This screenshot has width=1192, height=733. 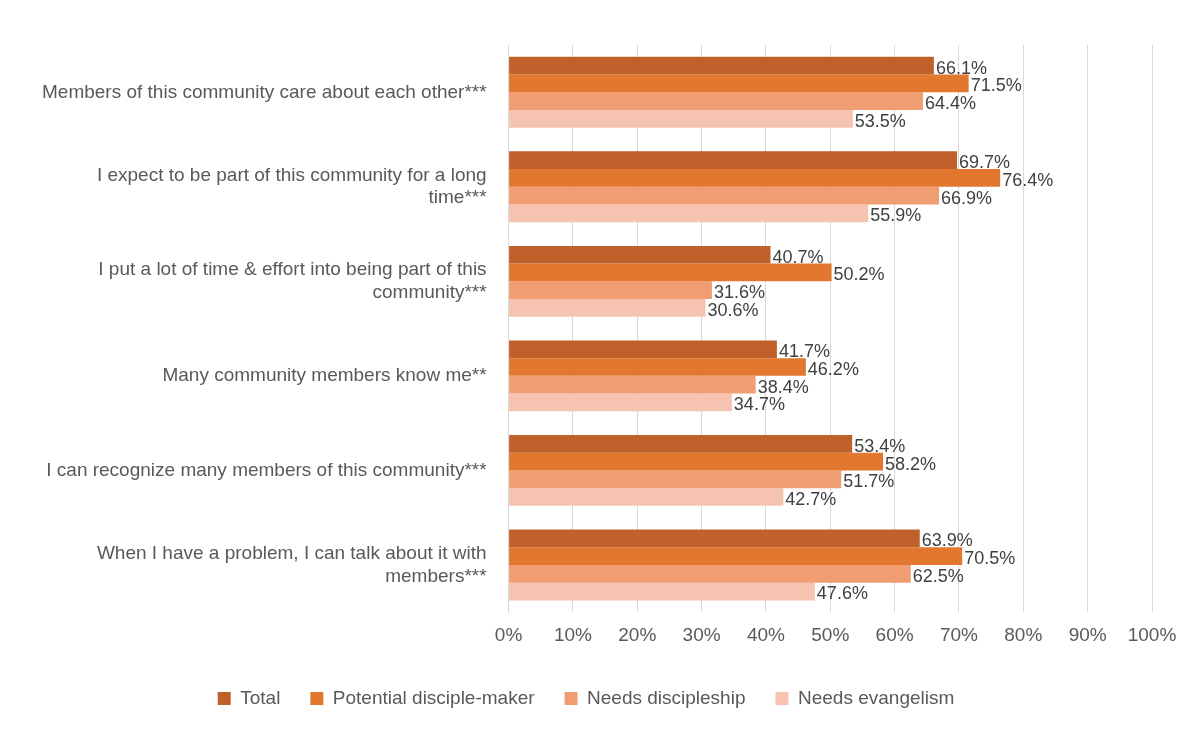 What do you see at coordinates (880, 120) in the screenshot?
I see `data-label: 53.5%` at bounding box center [880, 120].